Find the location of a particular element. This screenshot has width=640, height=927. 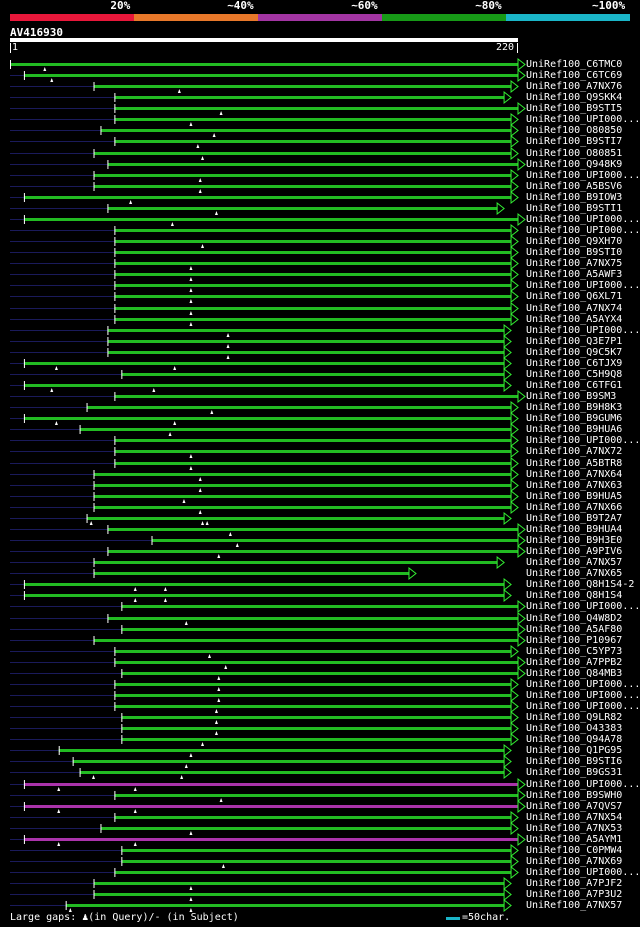

hit-label: UniRef100_C6TFG1 is located at coordinates (574, 385).